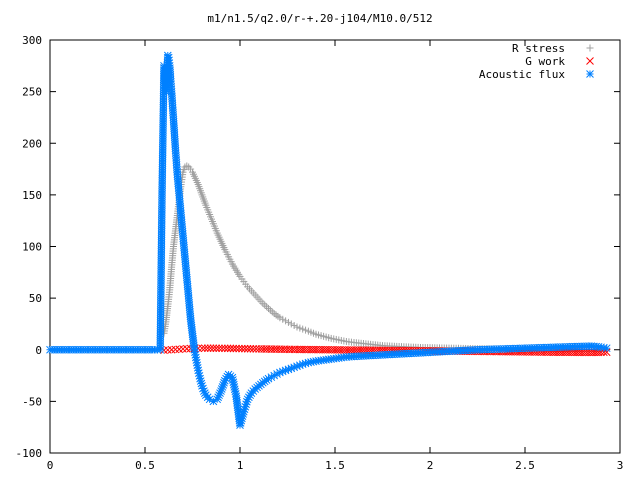 The height and width of the screenshot is (480, 640). Describe the element at coordinates (430, 465) in the screenshot. I see `x-tick-label: 2` at that location.